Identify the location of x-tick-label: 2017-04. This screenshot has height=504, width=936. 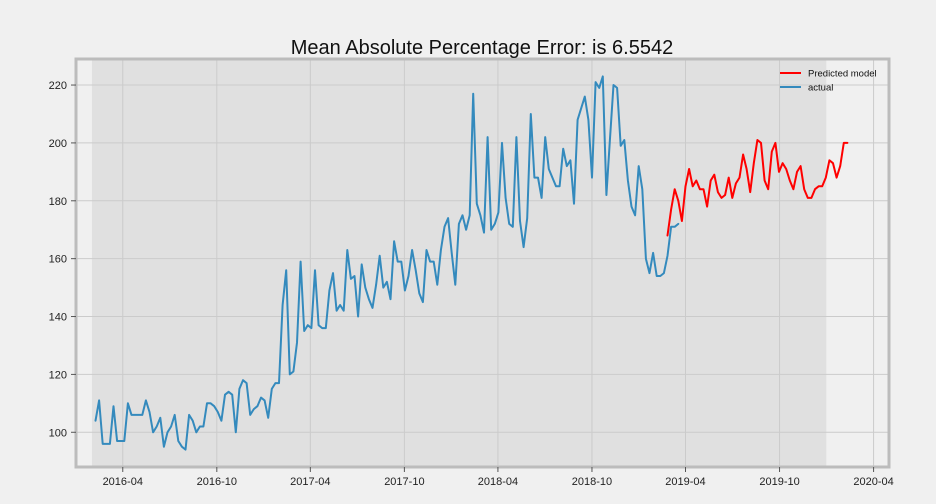
(310, 482).